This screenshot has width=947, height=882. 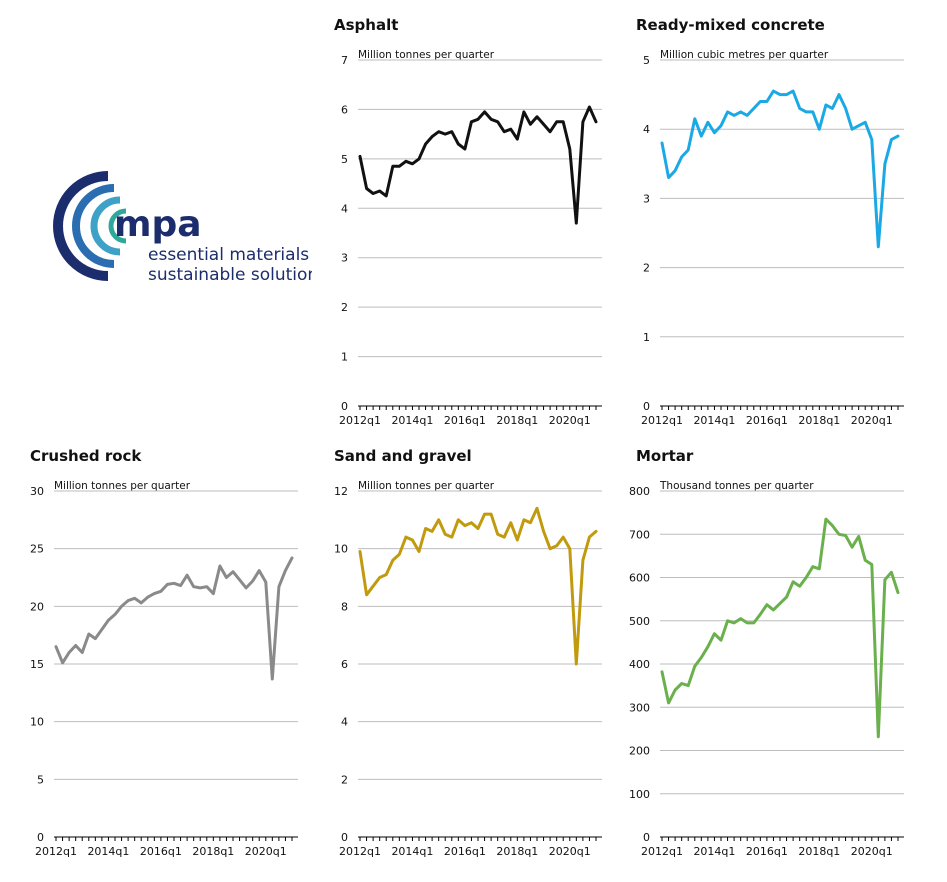 I want to click on chart-title: Mortar, so click(x=665, y=456).